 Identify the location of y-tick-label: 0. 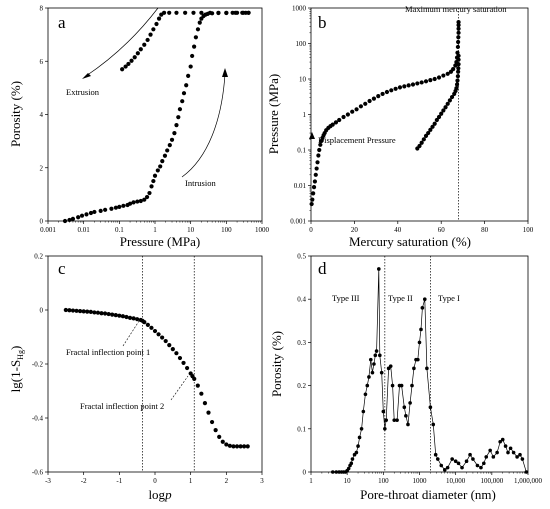
(42, 222).